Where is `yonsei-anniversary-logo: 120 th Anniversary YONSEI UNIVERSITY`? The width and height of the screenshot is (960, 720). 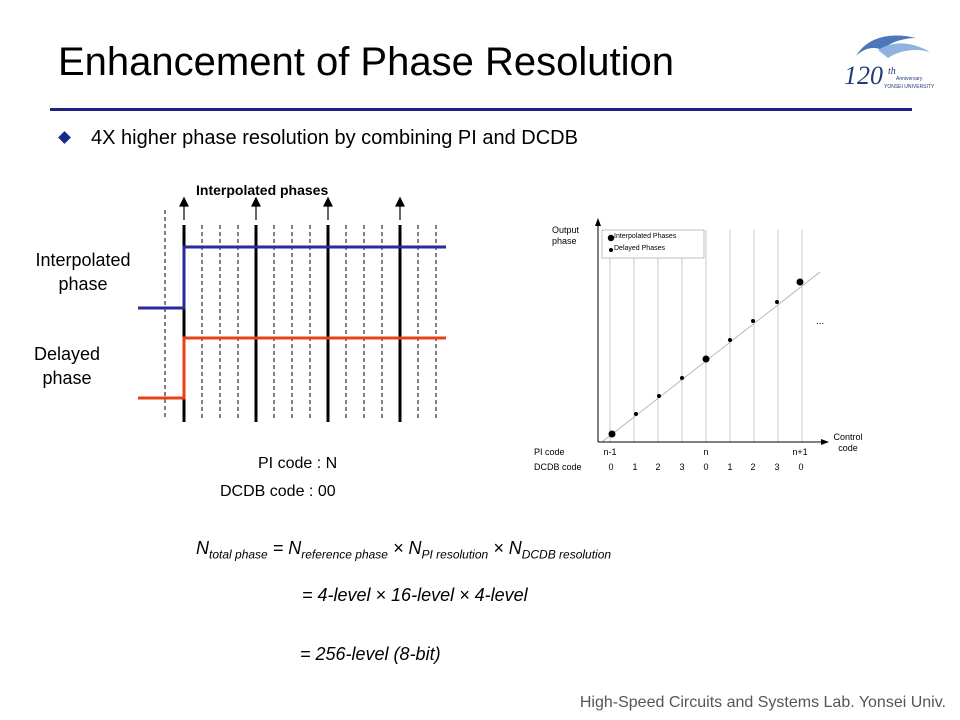 yonsei-anniversary-logo: 120 th Anniversary YONSEI UNIVERSITY is located at coordinates (889, 62).